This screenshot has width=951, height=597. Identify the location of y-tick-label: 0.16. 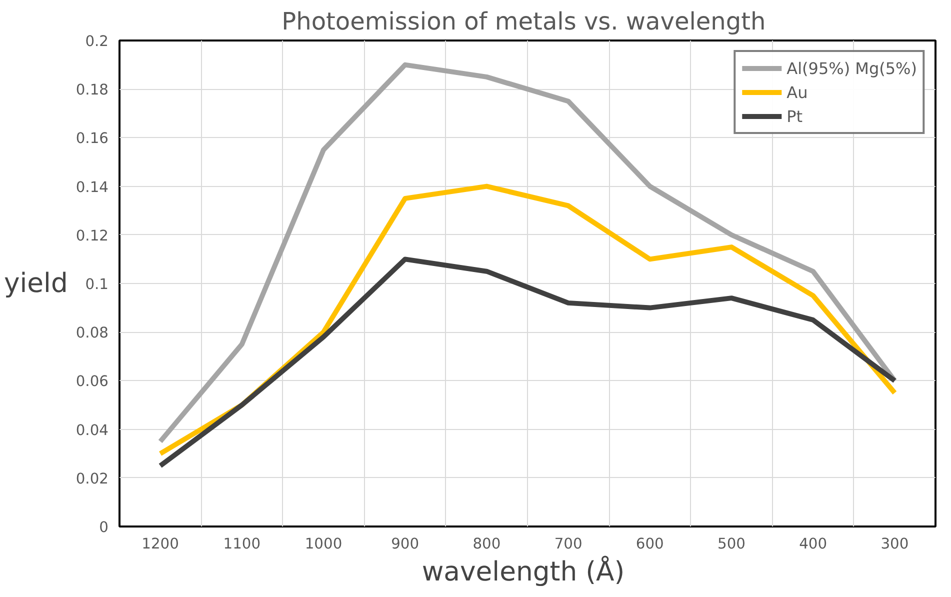
(92, 139).